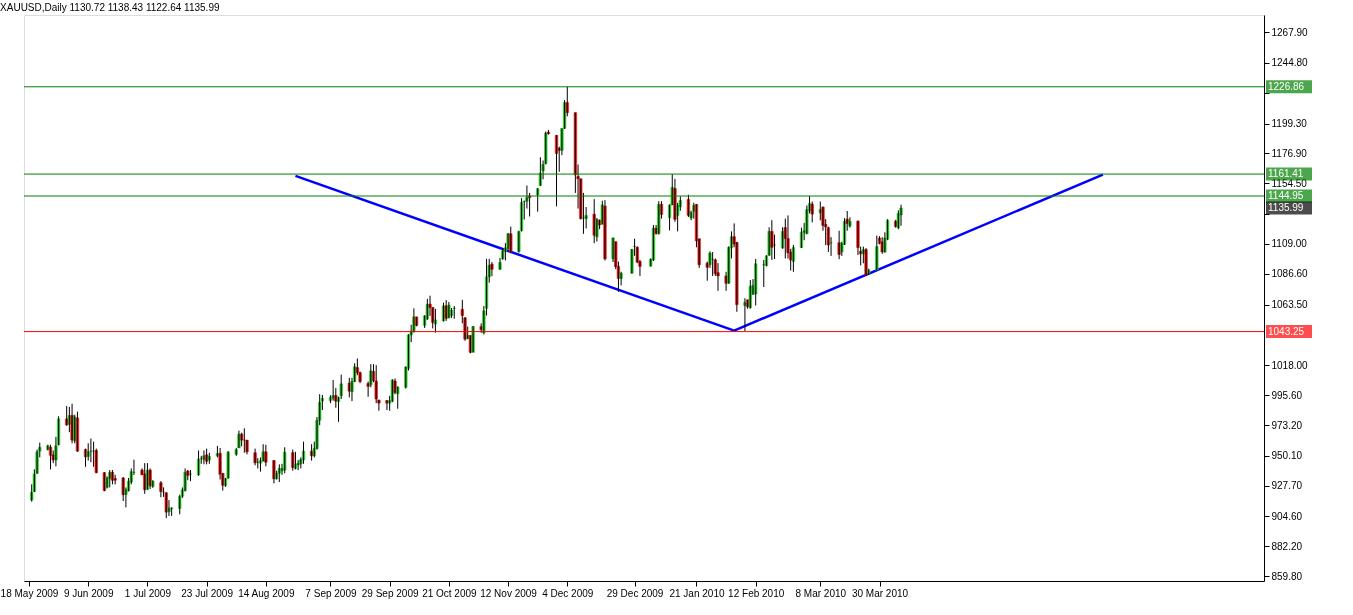 The height and width of the screenshot is (615, 1353). Describe the element at coordinates (1286, 195) in the screenshot. I see `ref-line-label: 1144.95` at that location.